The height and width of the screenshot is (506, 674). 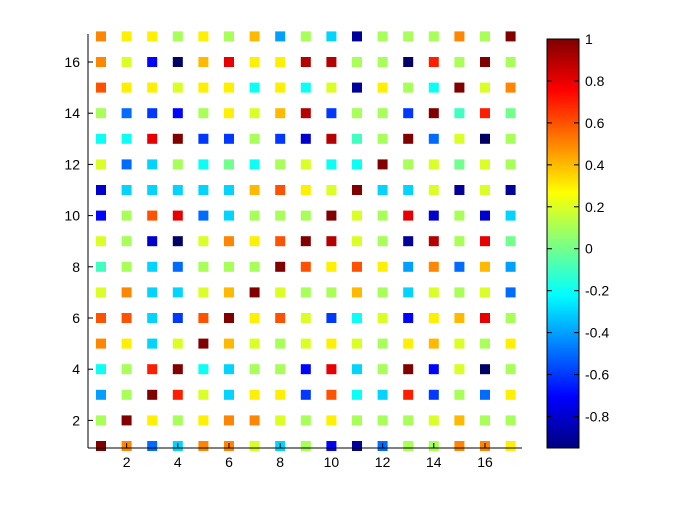 What do you see at coordinates (485, 462) in the screenshot?
I see `x-tick-label: 16` at bounding box center [485, 462].